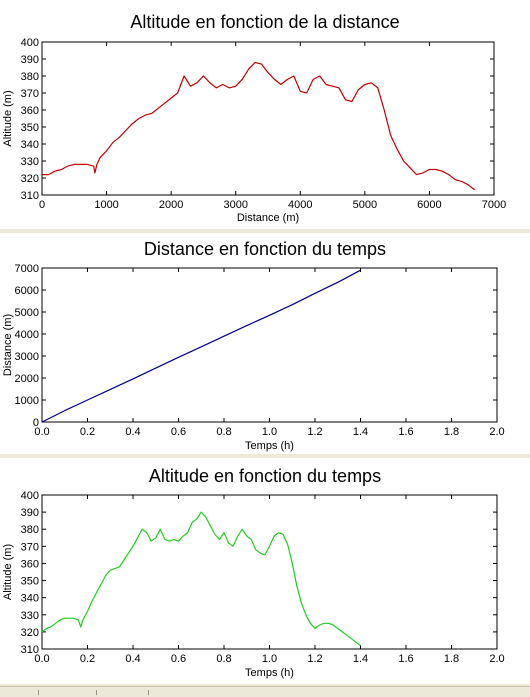 The width and height of the screenshot is (530, 697). Describe the element at coordinates (365, 205) in the screenshot. I see `x-tick-label: 5000` at that location.